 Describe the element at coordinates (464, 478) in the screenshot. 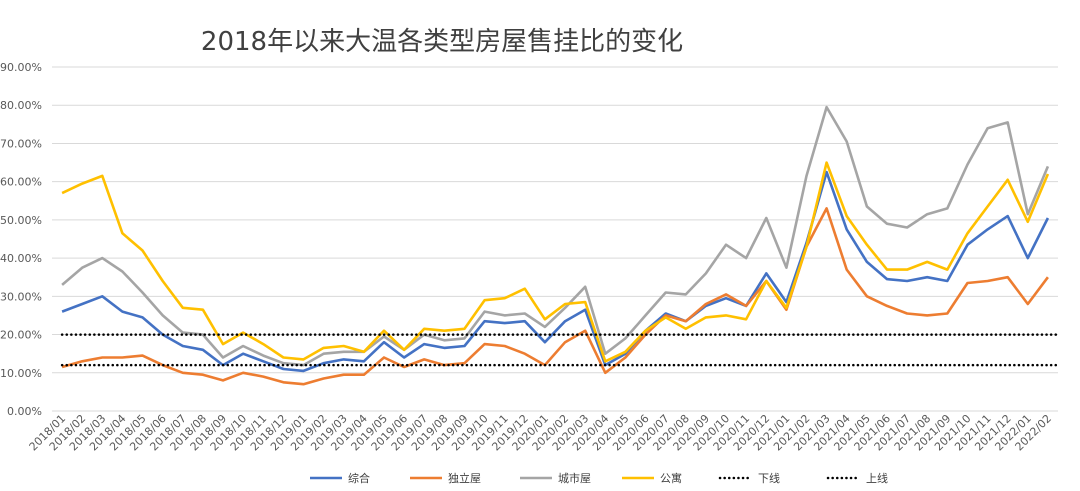

I see `legend-label: 独立屋` at that location.